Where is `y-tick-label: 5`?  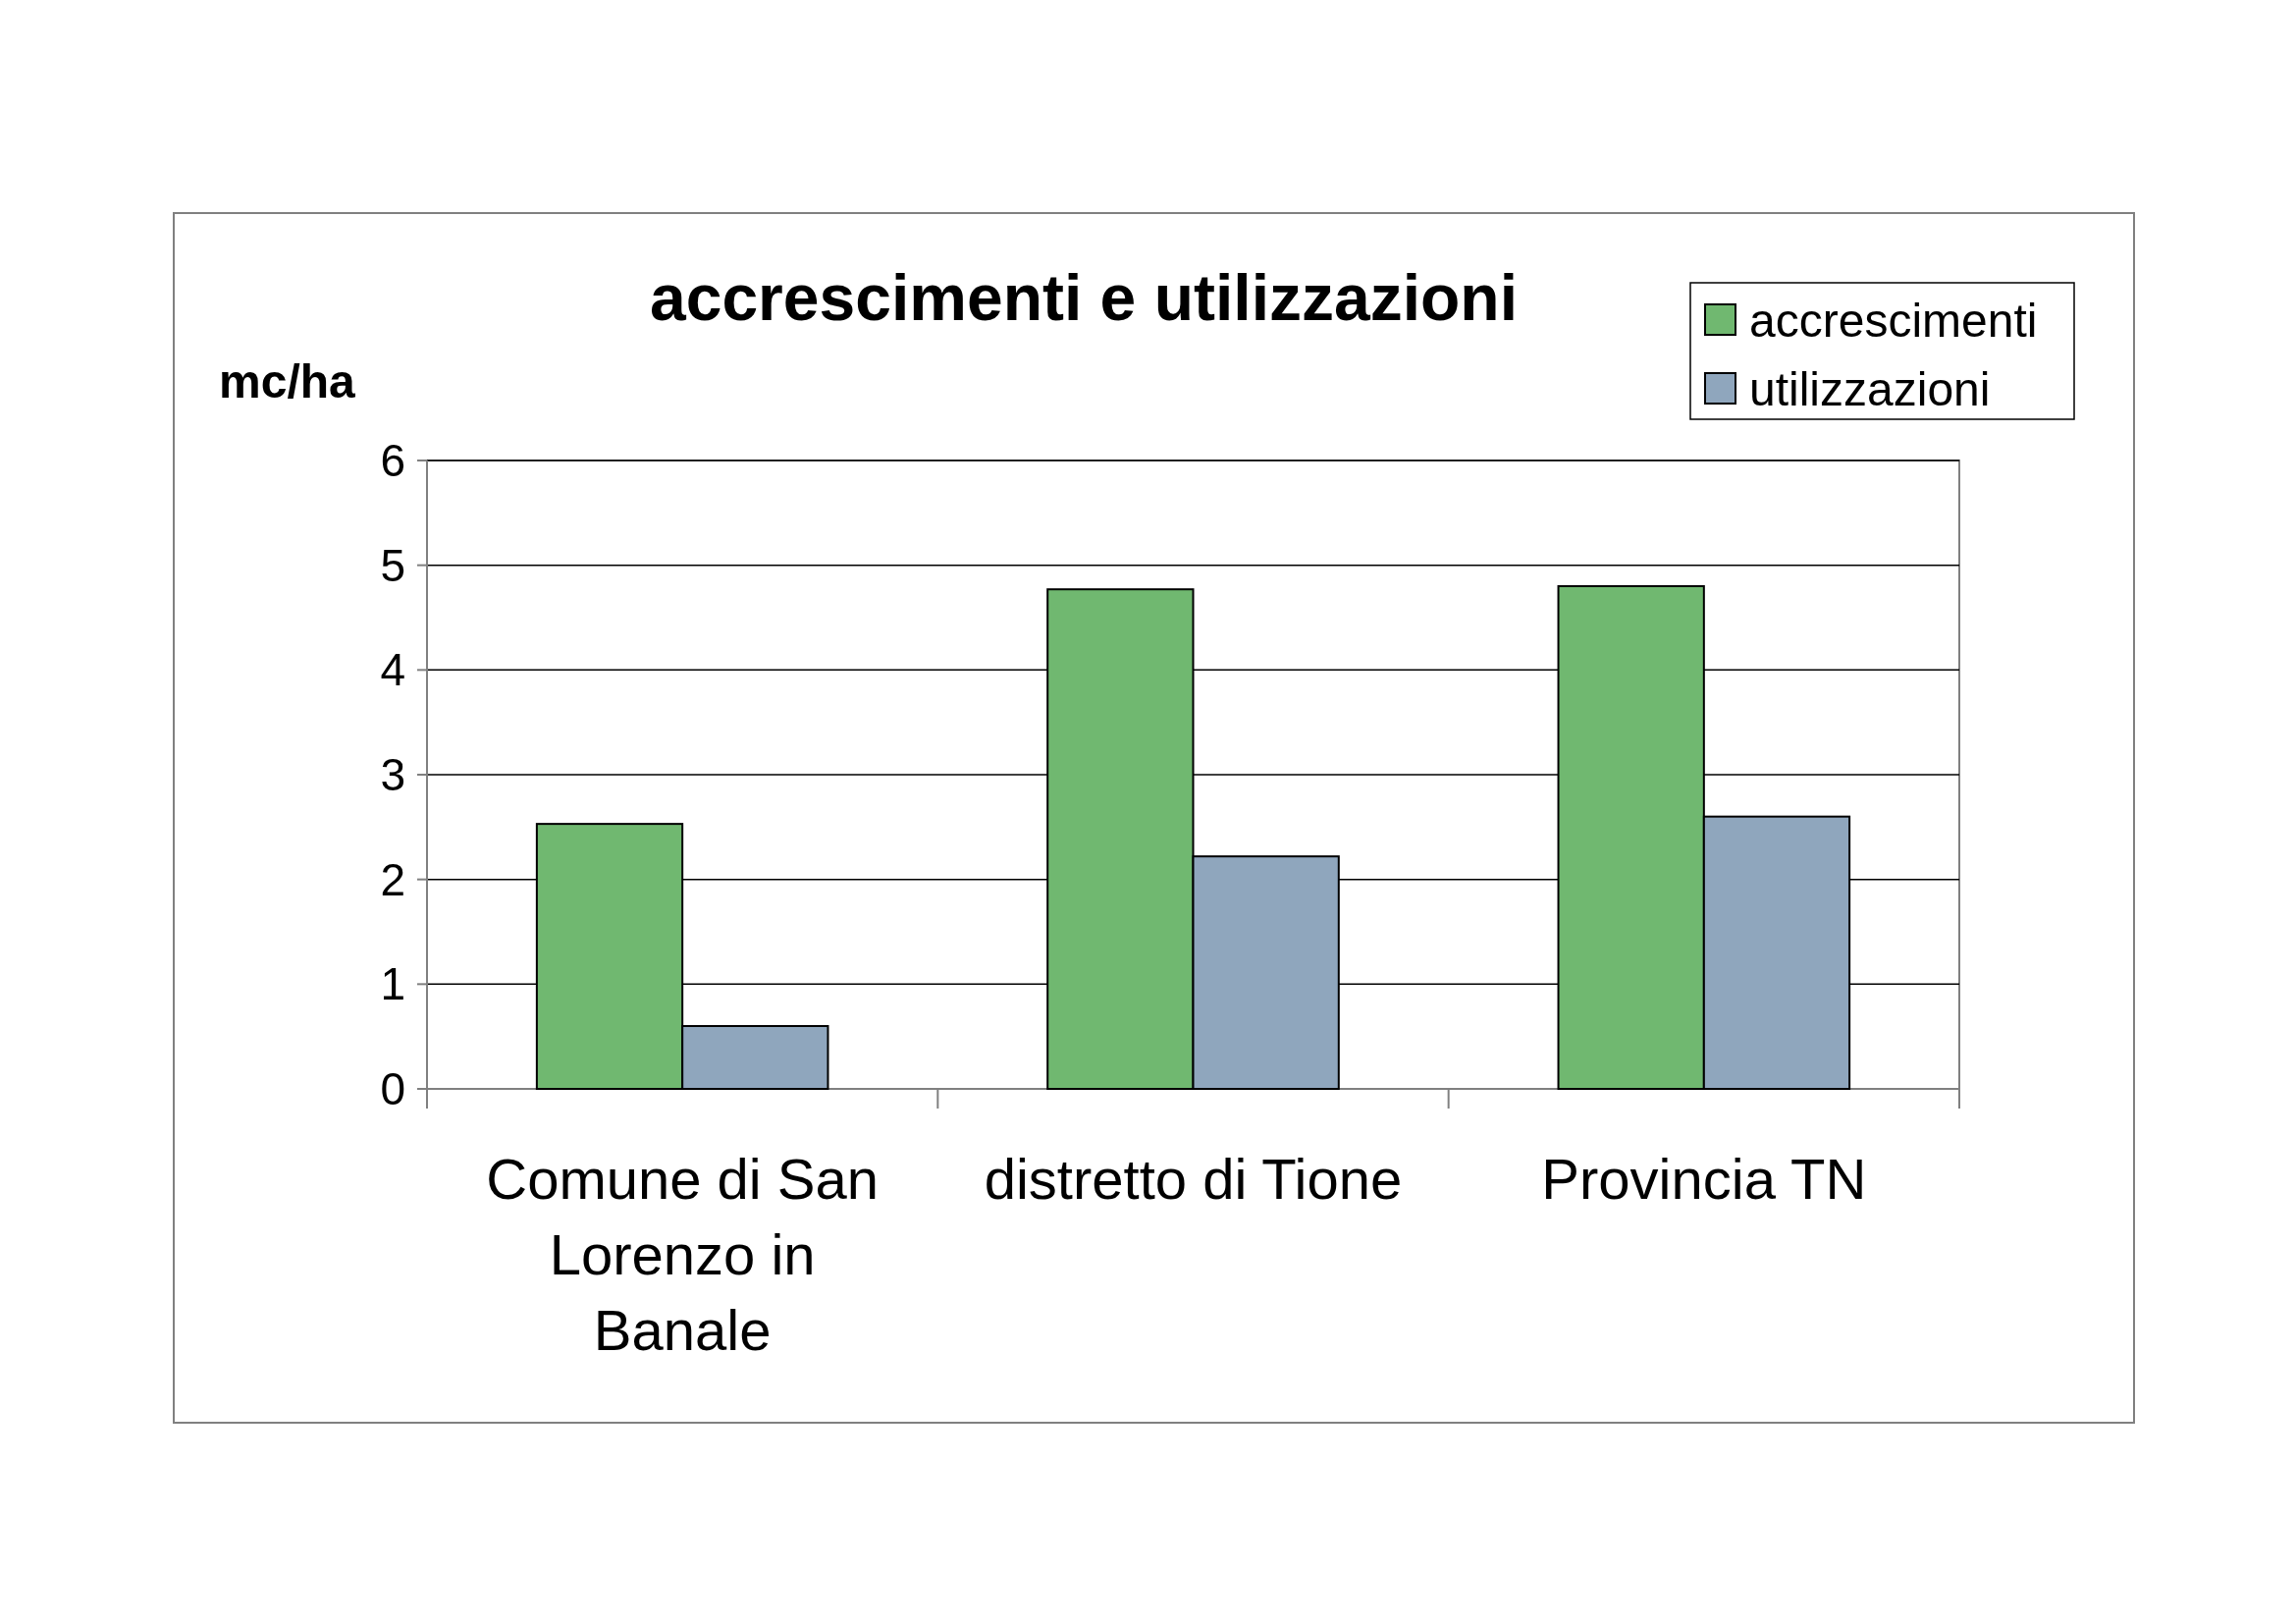
y-tick-label: 5 is located at coordinates (392, 565).